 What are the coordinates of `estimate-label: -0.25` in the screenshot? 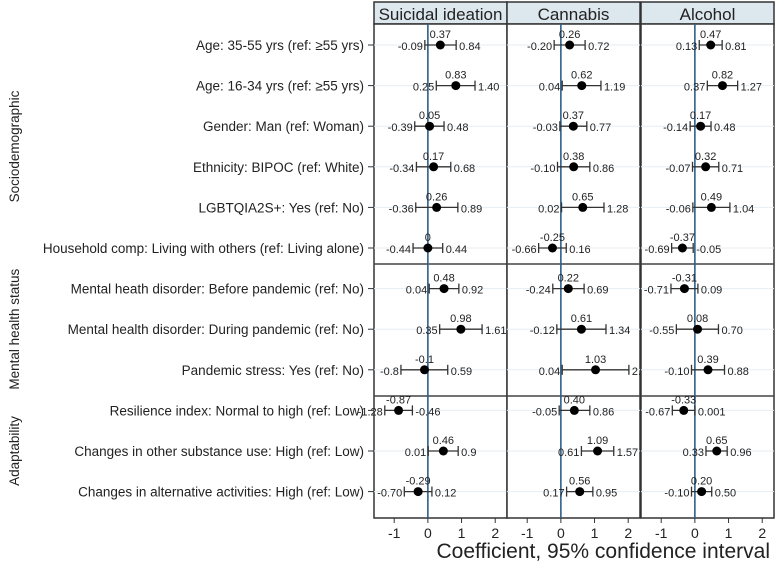 It's located at (552, 238).